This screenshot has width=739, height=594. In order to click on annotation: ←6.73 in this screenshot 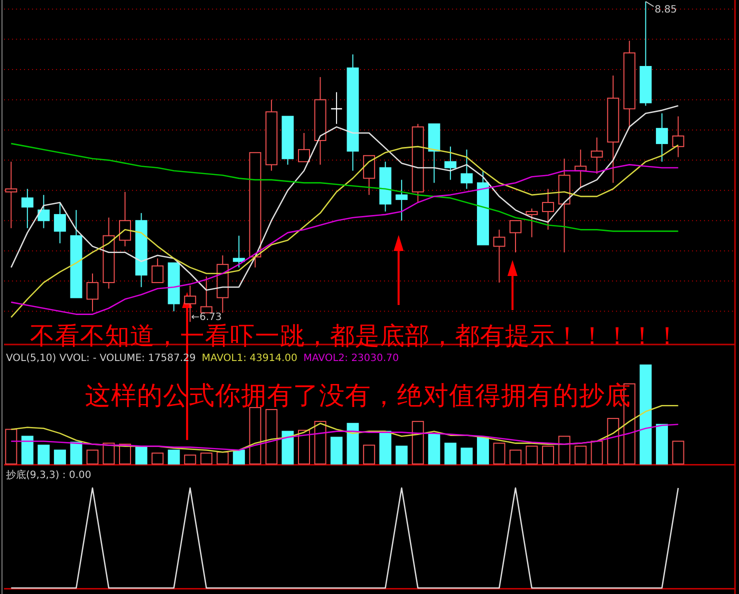, I will do `click(206, 317)`.